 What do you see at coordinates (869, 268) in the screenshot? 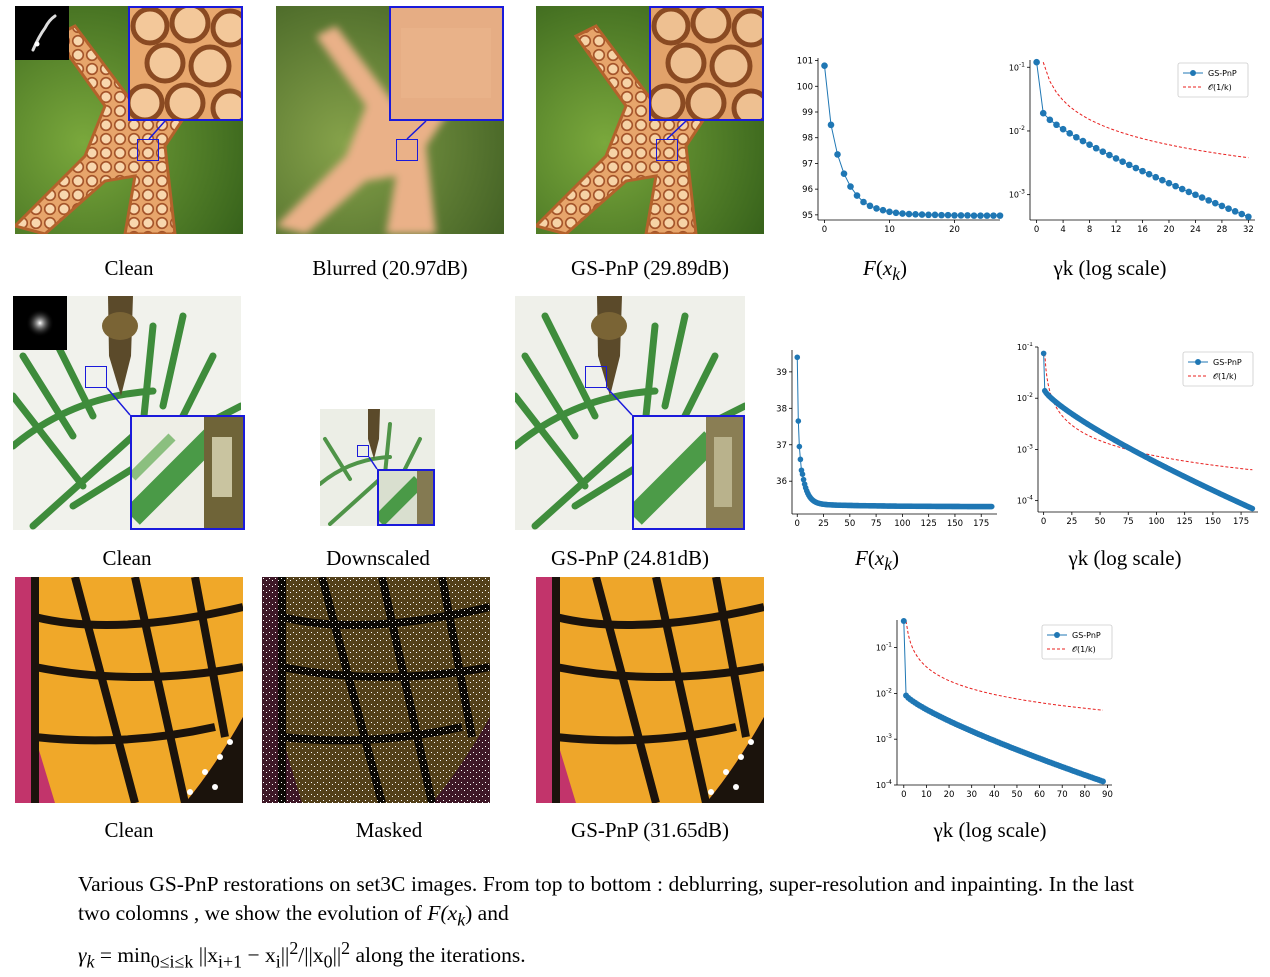
I see `fx-label: F` at bounding box center [869, 268].